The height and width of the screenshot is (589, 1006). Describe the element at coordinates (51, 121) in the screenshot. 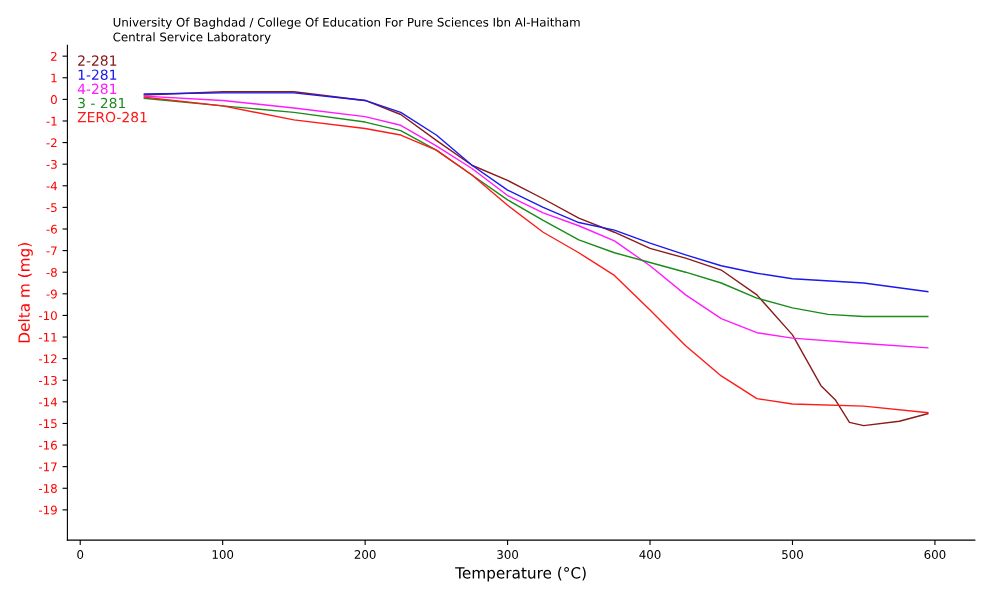

I see `y-tick-label: -1` at that location.